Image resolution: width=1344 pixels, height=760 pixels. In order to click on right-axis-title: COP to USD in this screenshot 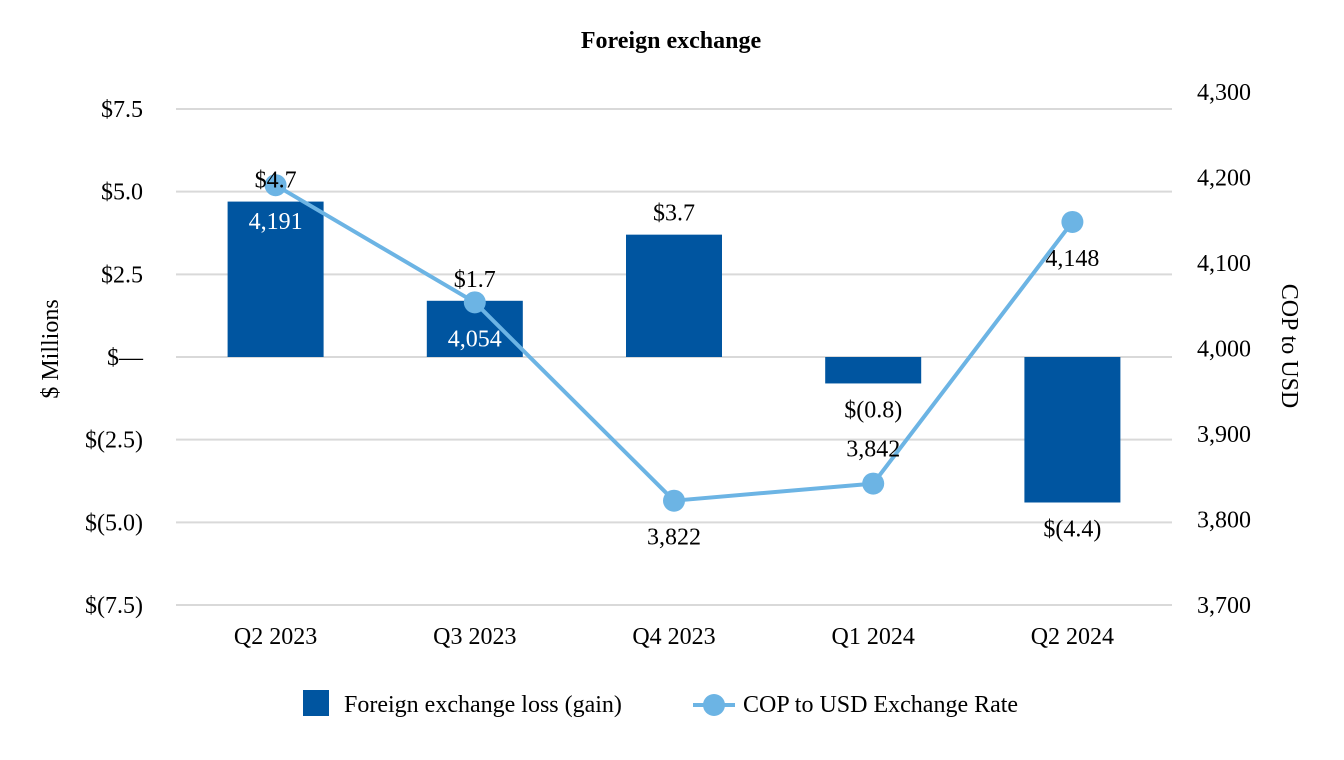, I will do `click(1289, 346)`.